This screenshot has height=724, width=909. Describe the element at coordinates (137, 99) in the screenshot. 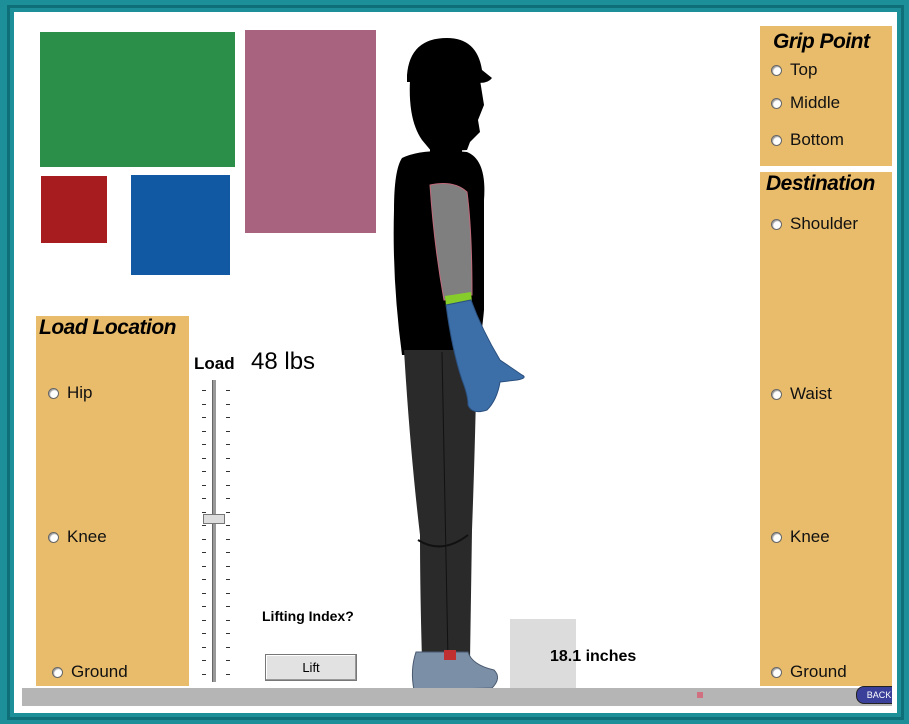

I see `green-box` at that location.